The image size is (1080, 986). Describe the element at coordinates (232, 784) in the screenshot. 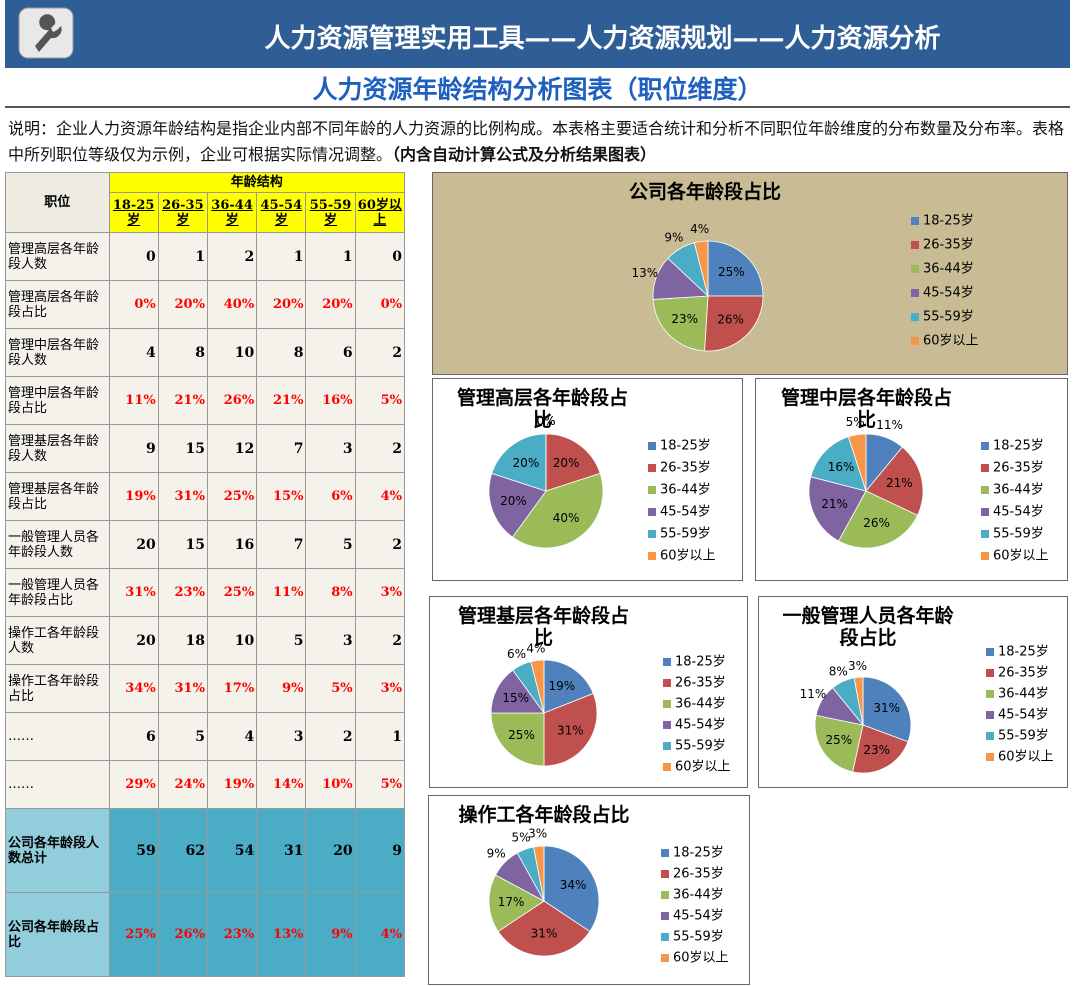

I see `cell: 19%` at that location.